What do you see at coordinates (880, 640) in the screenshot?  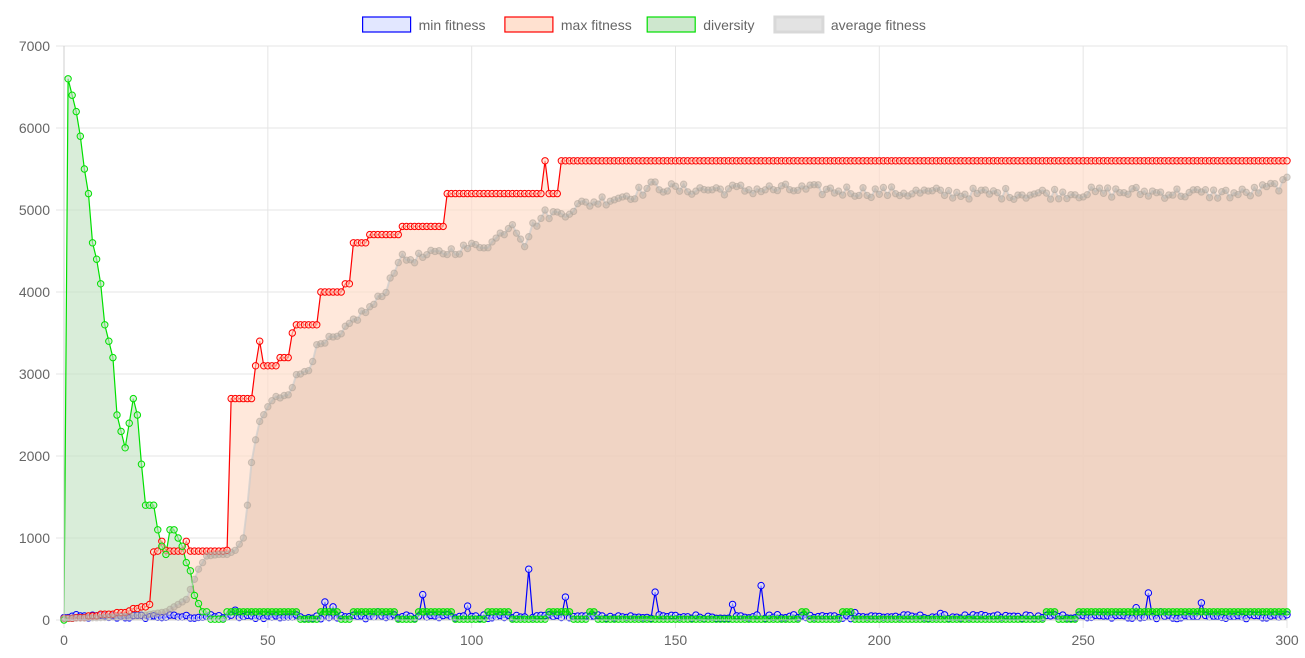 I see `x-tick-label: 200` at bounding box center [880, 640].